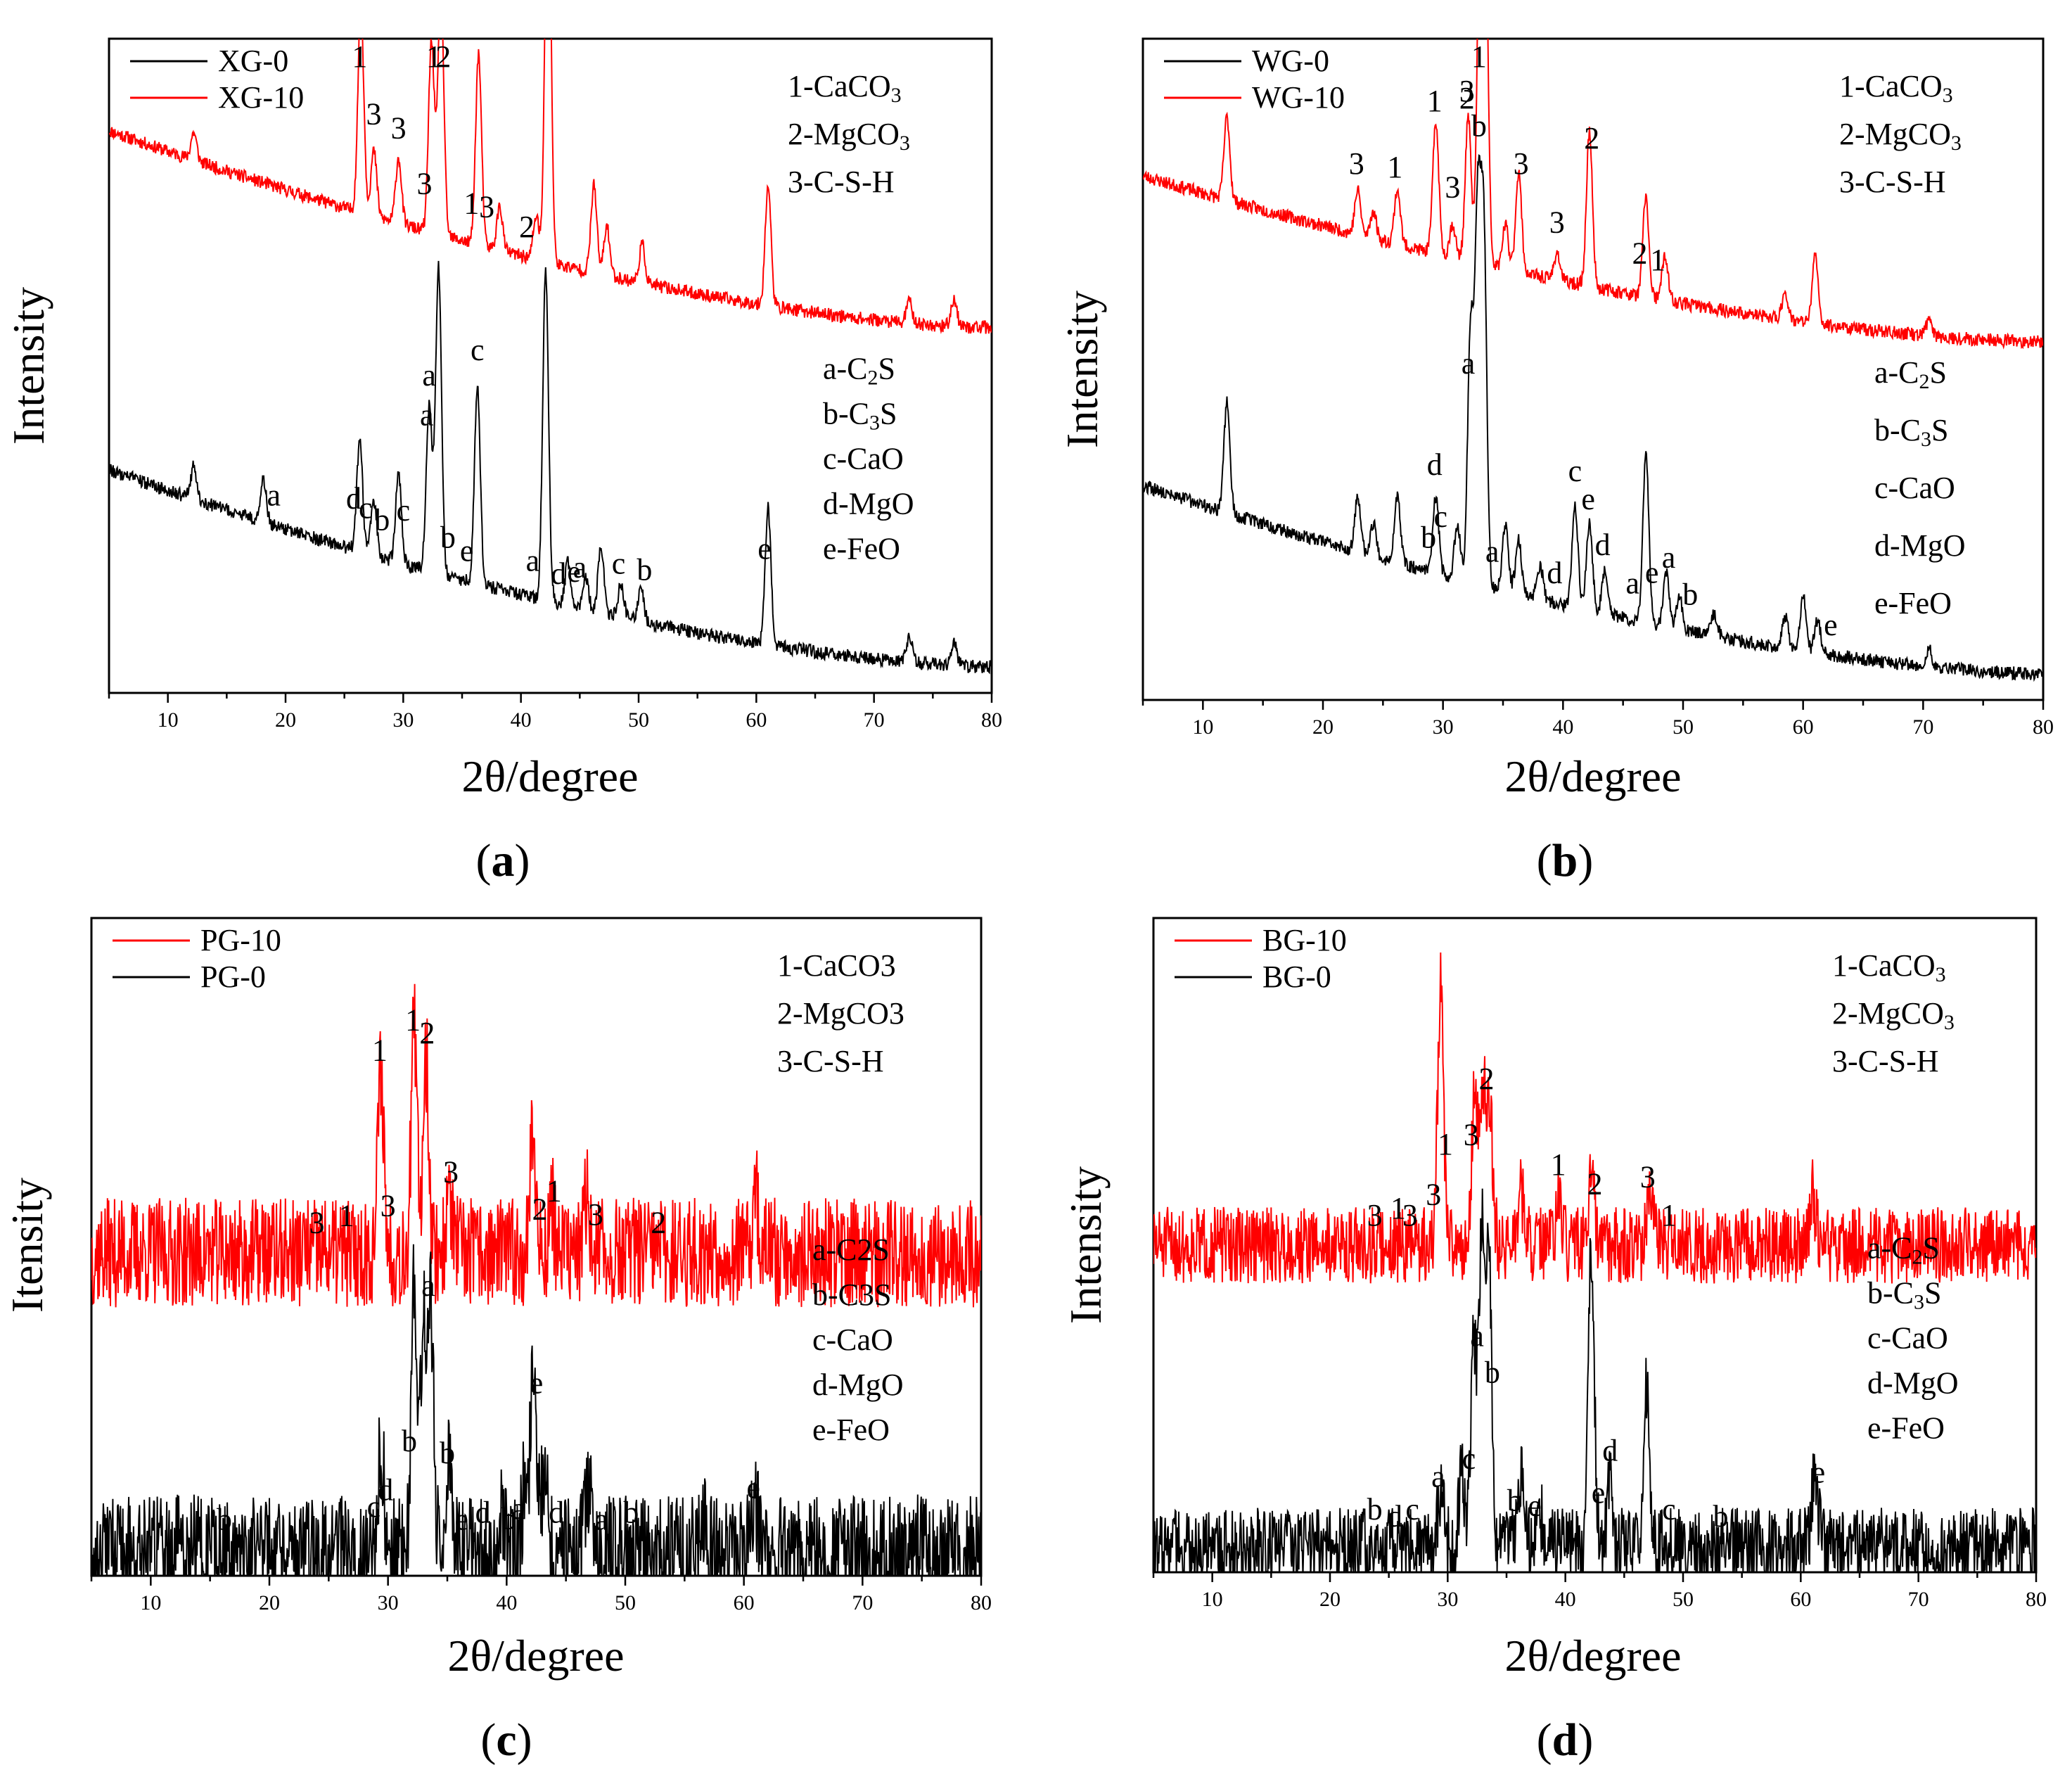 Image resolution: width=2072 pixels, height=1784 pixels. What do you see at coordinates (503, 861) in the screenshot?
I see `panel-label: (a)` at bounding box center [503, 861].